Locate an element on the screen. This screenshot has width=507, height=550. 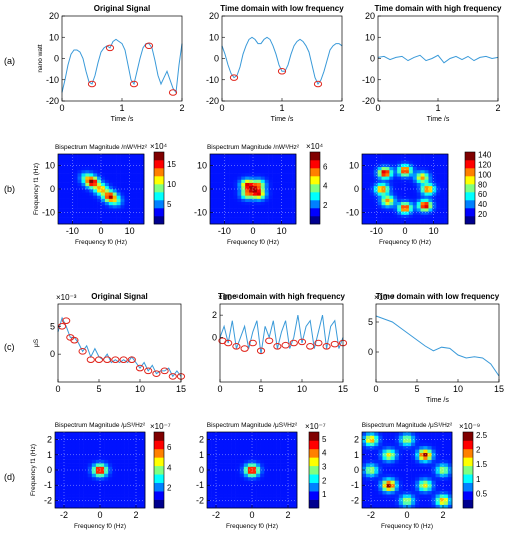
b2-colorbar-multiplier: ×10⁴ is located at coordinates (315, 146).